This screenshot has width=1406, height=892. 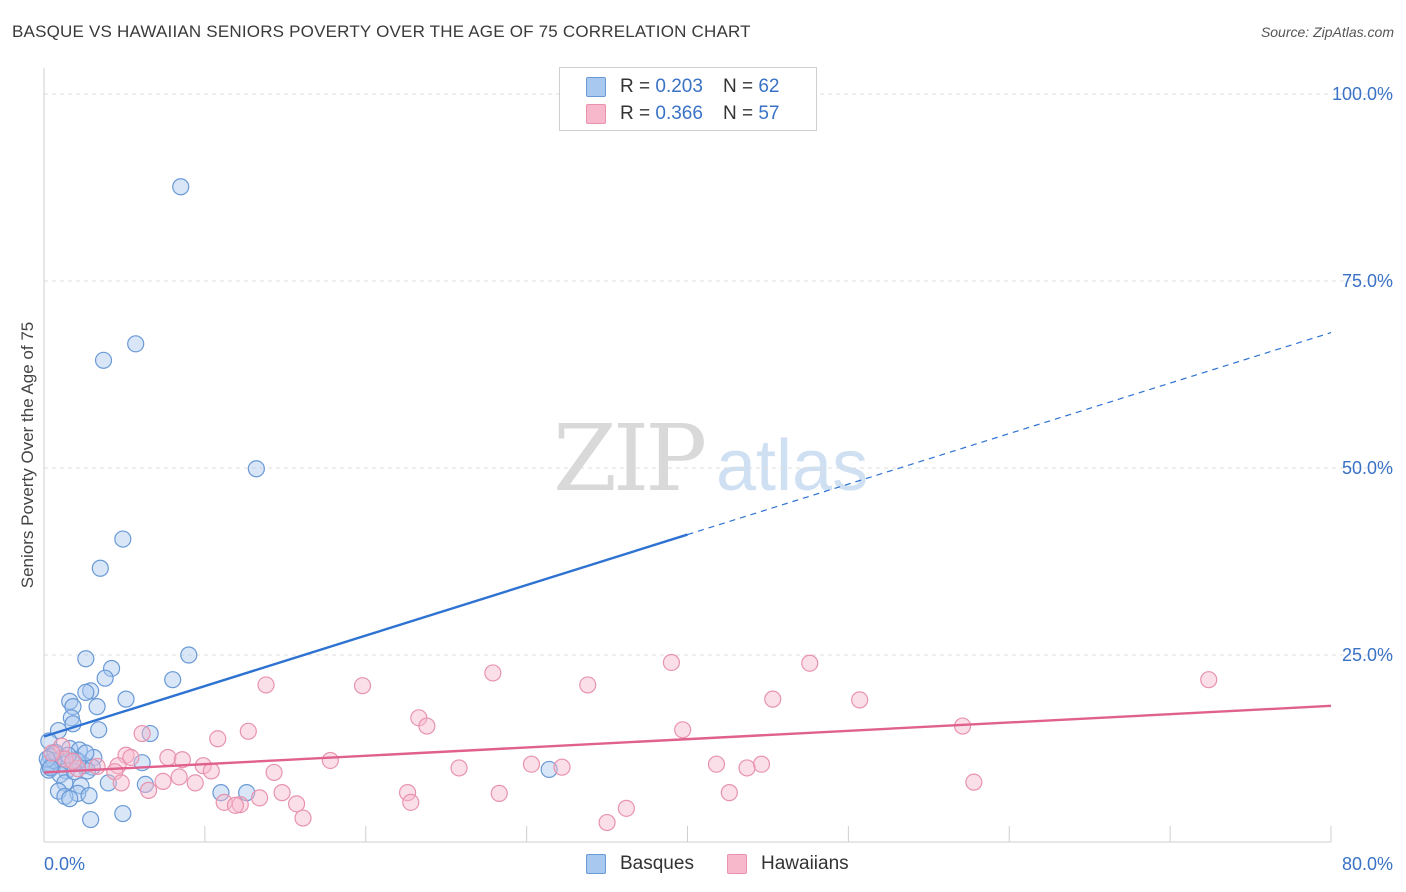 I want to click on basques-n-value: 62, so click(x=769, y=86).